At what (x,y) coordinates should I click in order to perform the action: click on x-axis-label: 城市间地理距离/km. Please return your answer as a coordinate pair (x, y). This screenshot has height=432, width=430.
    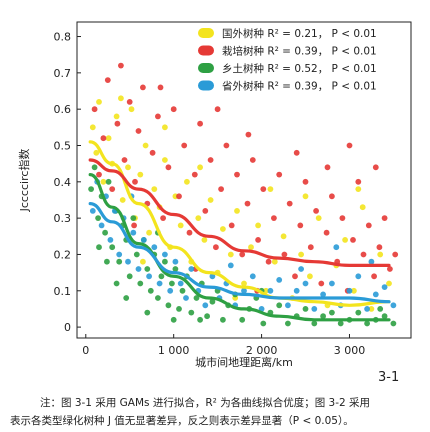
    Looking at the image, I should click on (244, 362).